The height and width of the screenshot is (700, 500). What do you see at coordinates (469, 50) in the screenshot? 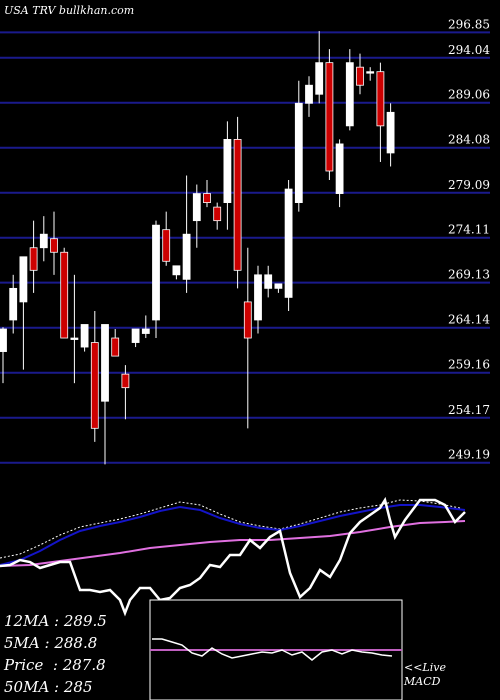
I see `y-tick-label: 294.04` at bounding box center [469, 50].